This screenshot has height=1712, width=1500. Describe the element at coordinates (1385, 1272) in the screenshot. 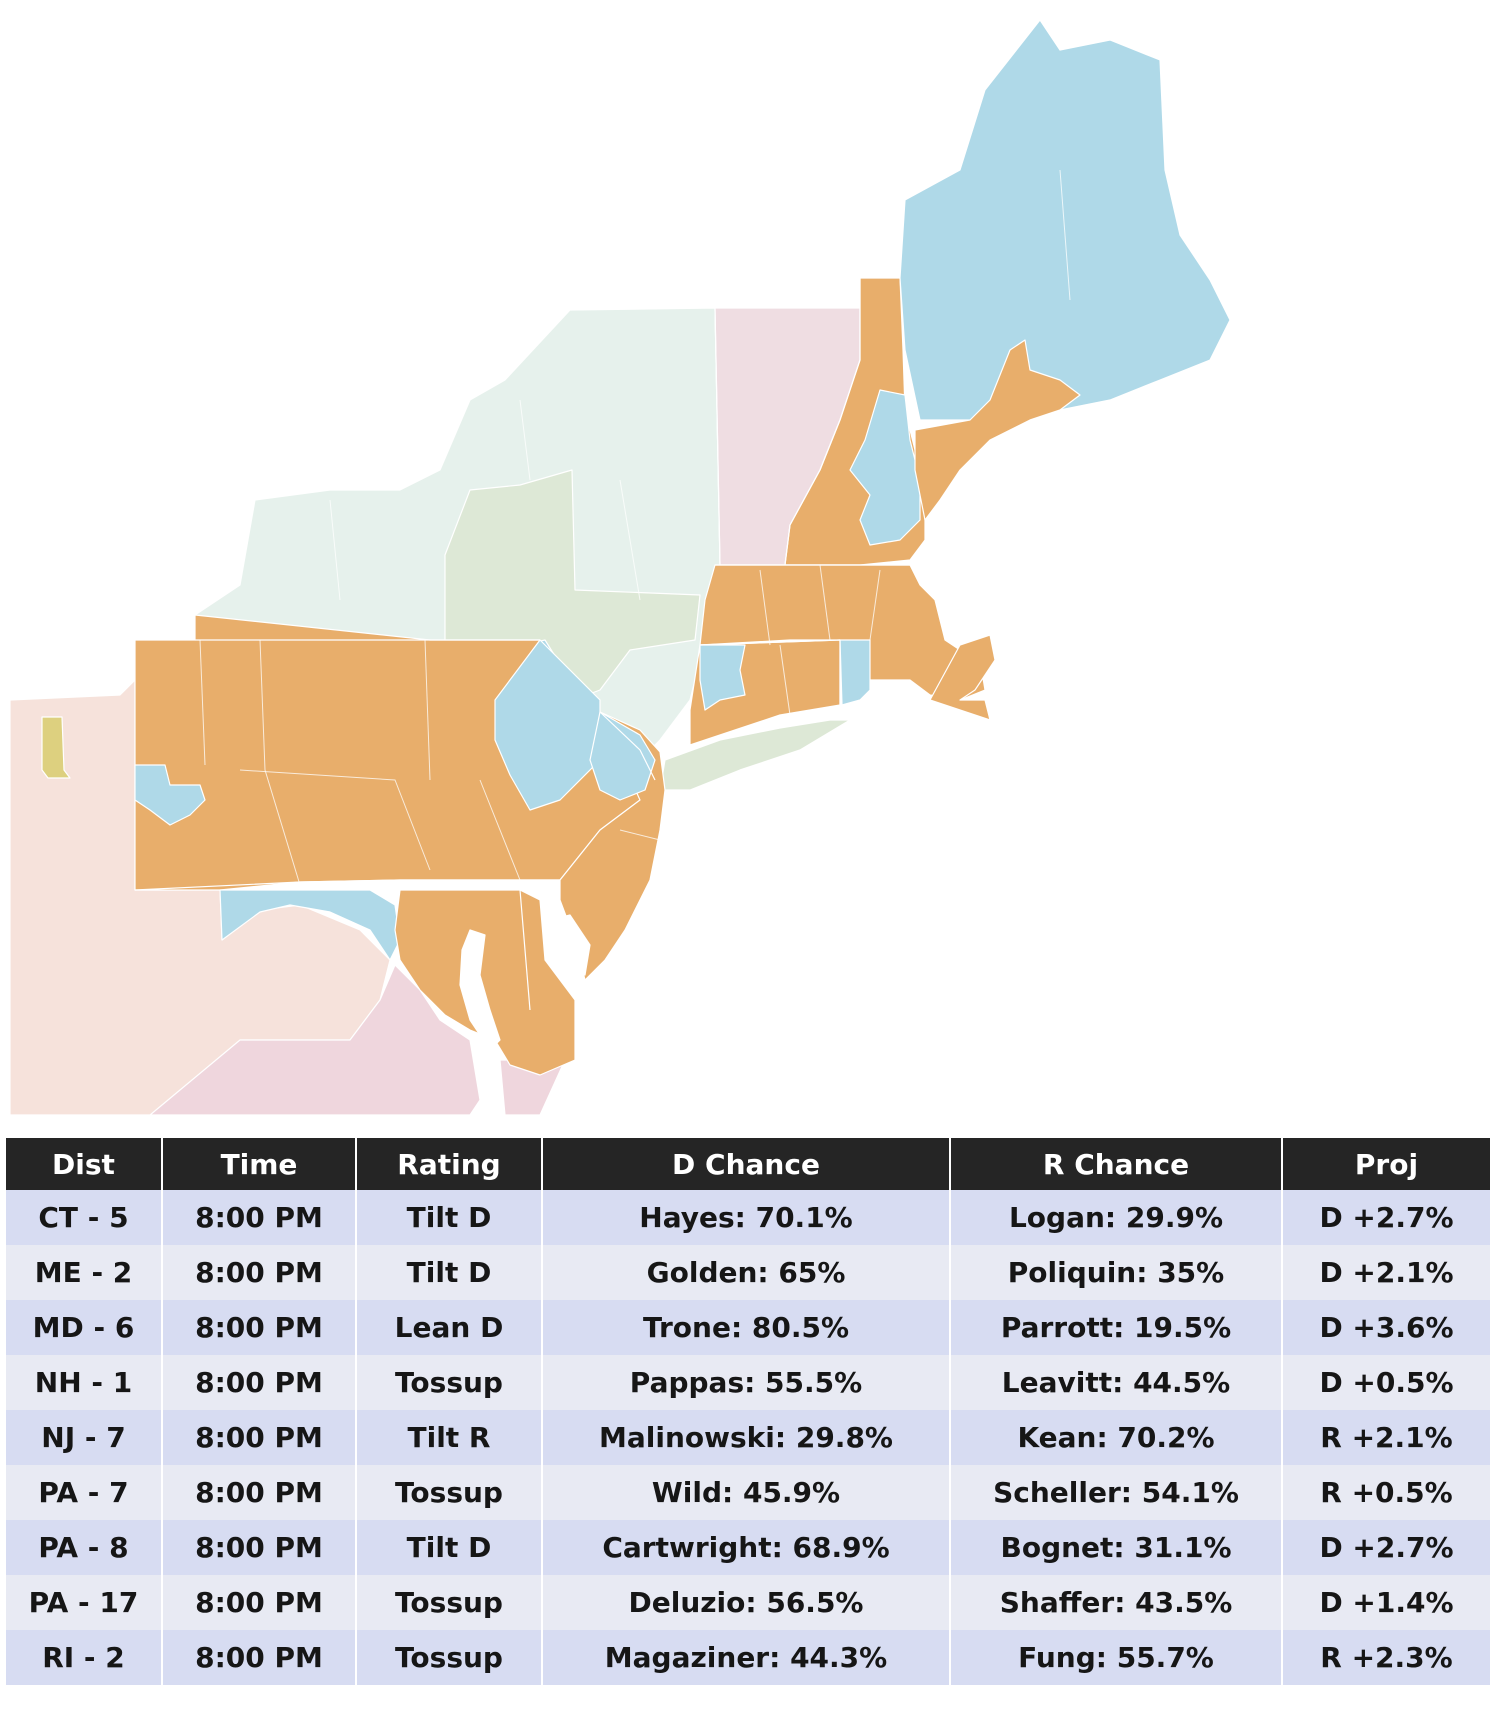

I see `proj-cell: D +2.1%` at that location.